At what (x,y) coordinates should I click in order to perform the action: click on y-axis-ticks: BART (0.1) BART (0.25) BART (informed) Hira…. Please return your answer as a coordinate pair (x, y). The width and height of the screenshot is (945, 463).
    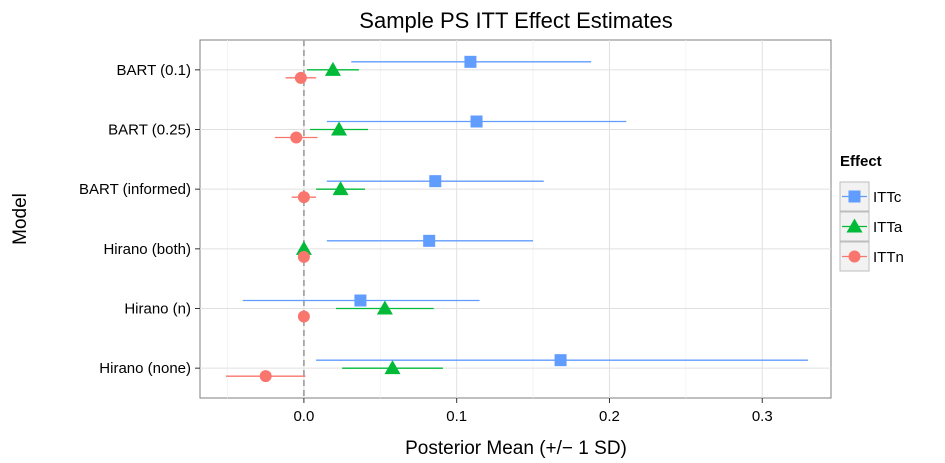
    Looking at the image, I should click on (139, 219).